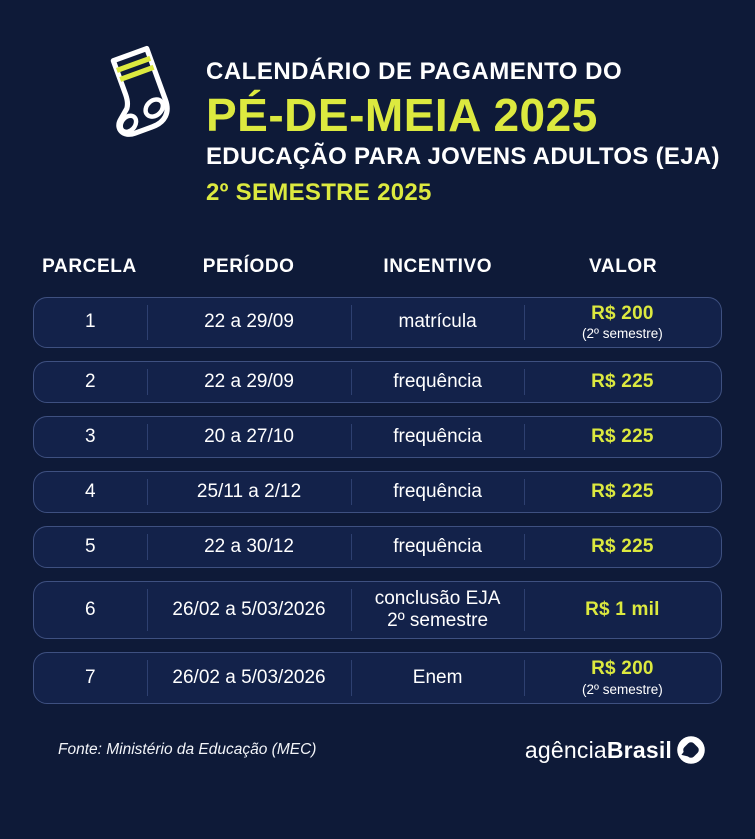  I want to click on table-row: 4 25/11 a 2/12 frequência R$ 225, so click(377, 492).